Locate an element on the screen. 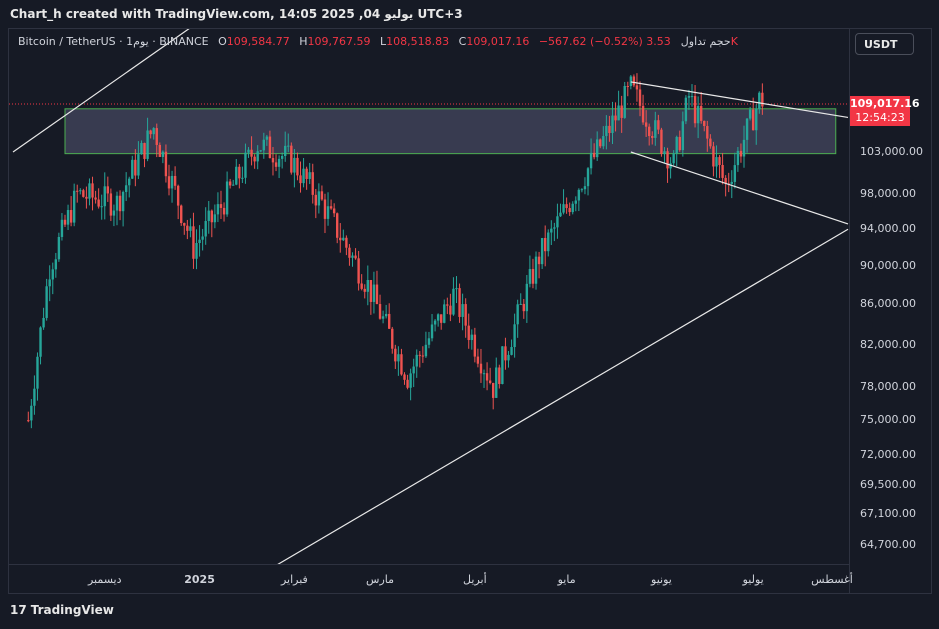  open-label: O is located at coordinates (222, 41).